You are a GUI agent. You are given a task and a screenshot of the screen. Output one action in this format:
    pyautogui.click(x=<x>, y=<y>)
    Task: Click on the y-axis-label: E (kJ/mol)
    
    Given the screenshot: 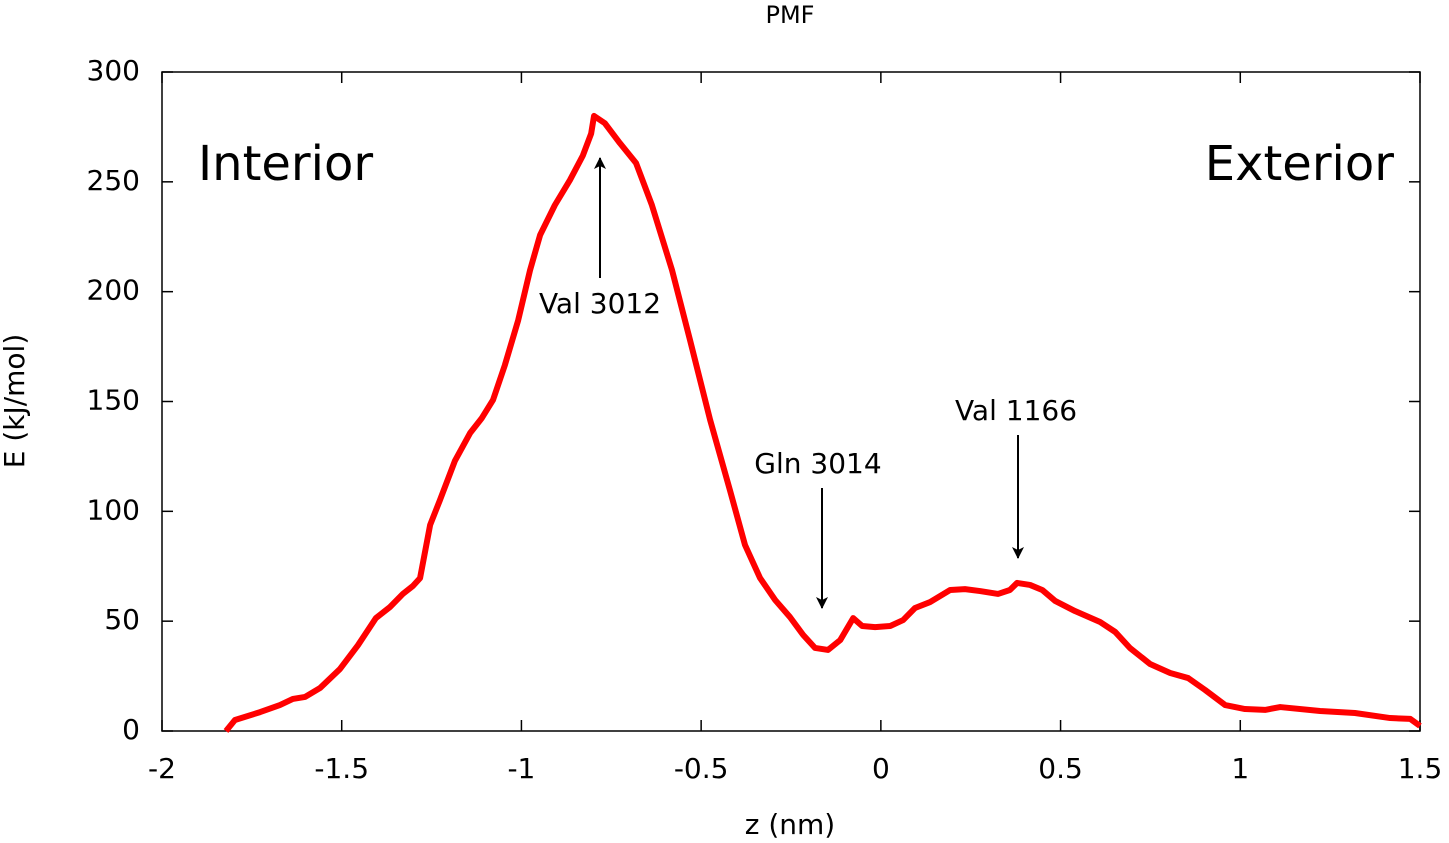 What is the action you would take?
    pyautogui.click(x=15, y=401)
    